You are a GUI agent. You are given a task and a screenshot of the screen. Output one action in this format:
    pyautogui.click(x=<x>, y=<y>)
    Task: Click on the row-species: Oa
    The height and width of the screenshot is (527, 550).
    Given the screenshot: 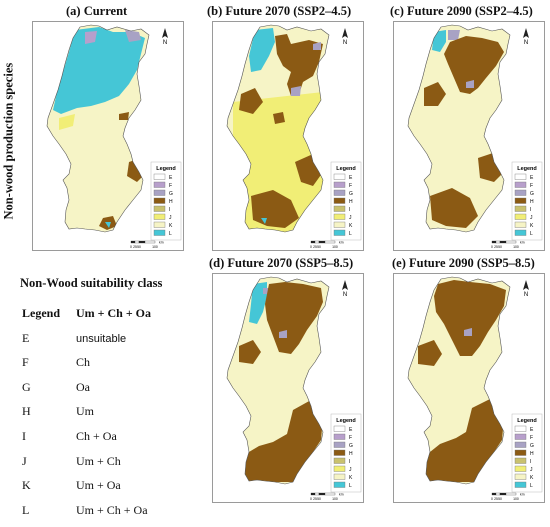 What is the action you would take?
    pyautogui.click(x=83, y=386)
    